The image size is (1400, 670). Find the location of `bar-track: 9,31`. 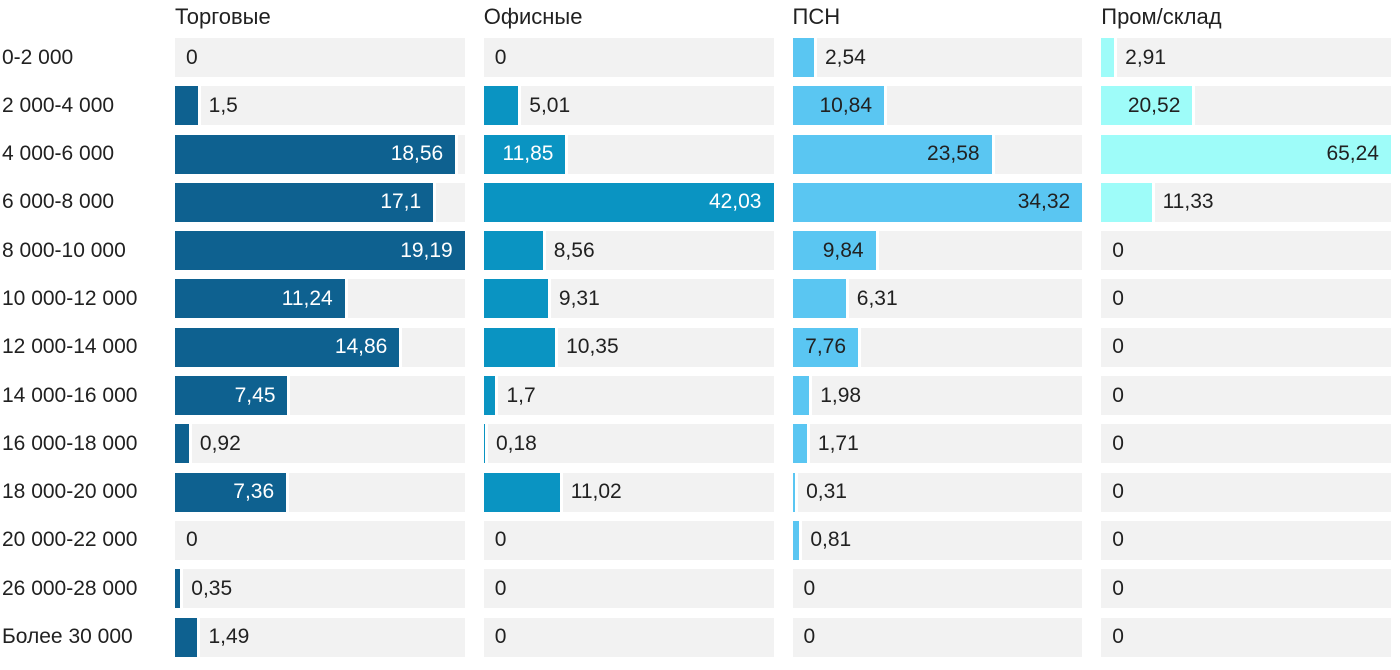

bar-track: 9,31 is located at coordinates (628, 299).